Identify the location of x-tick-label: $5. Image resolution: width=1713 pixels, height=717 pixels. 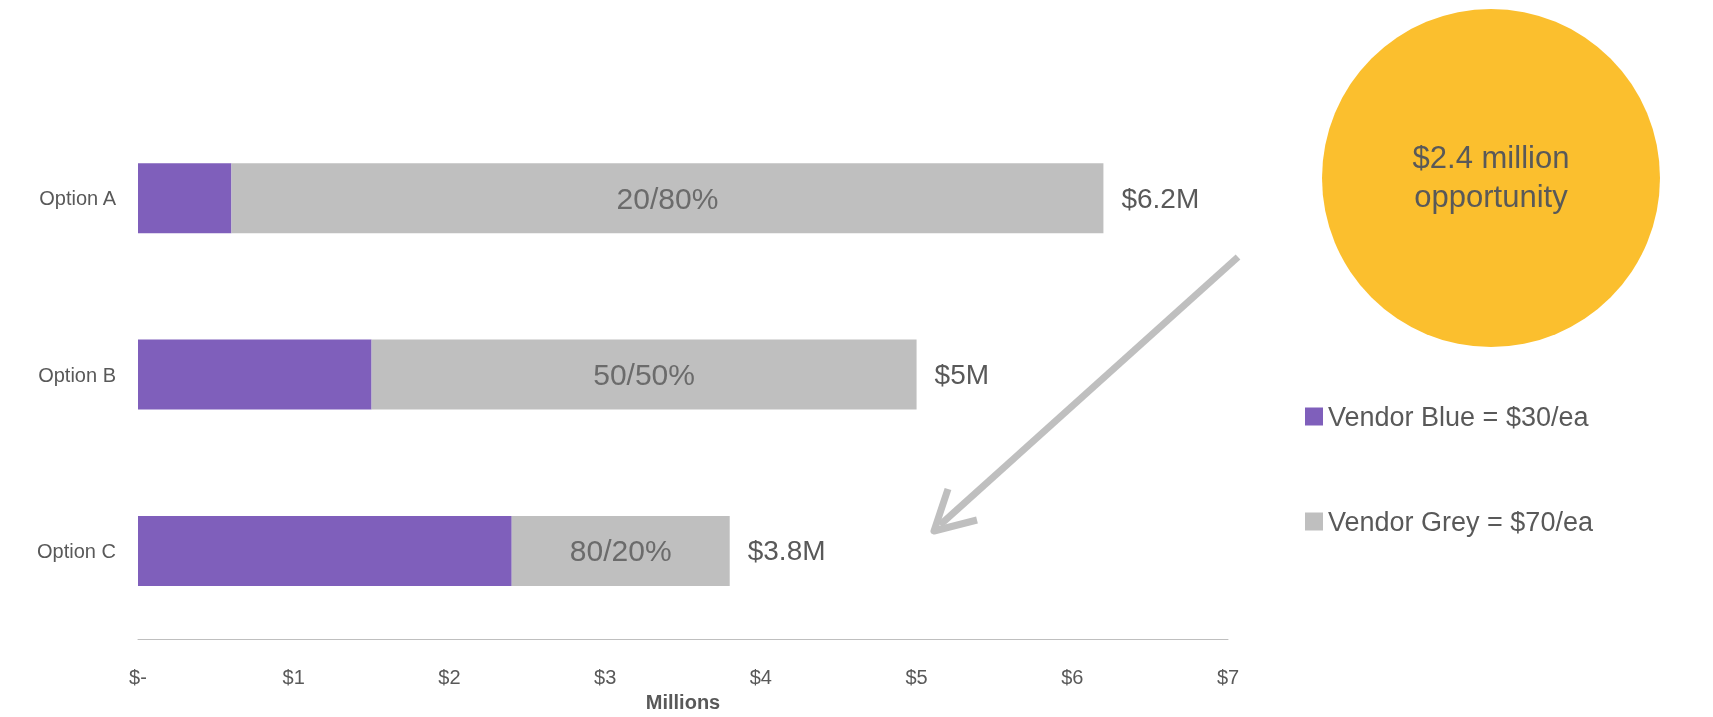
(916, 677).